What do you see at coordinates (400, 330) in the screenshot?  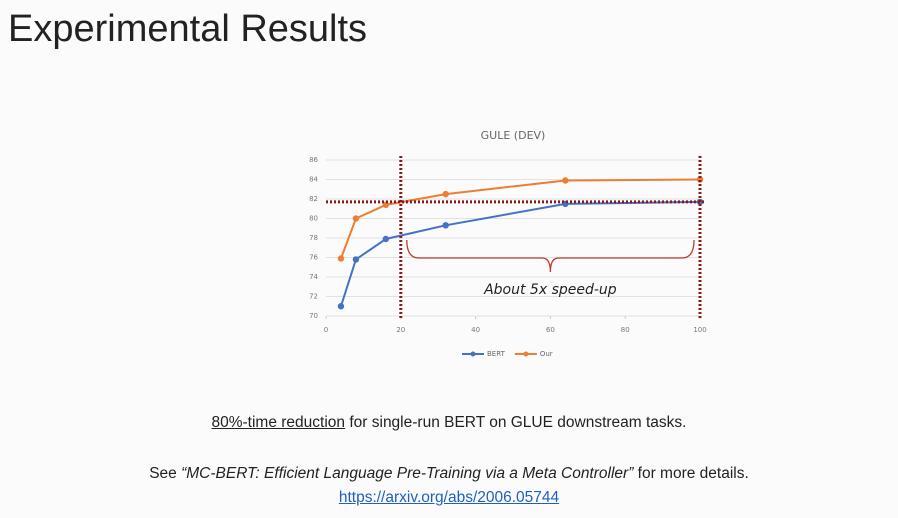 I see `x-tick-label: 20` at bounding box center [400, 330].